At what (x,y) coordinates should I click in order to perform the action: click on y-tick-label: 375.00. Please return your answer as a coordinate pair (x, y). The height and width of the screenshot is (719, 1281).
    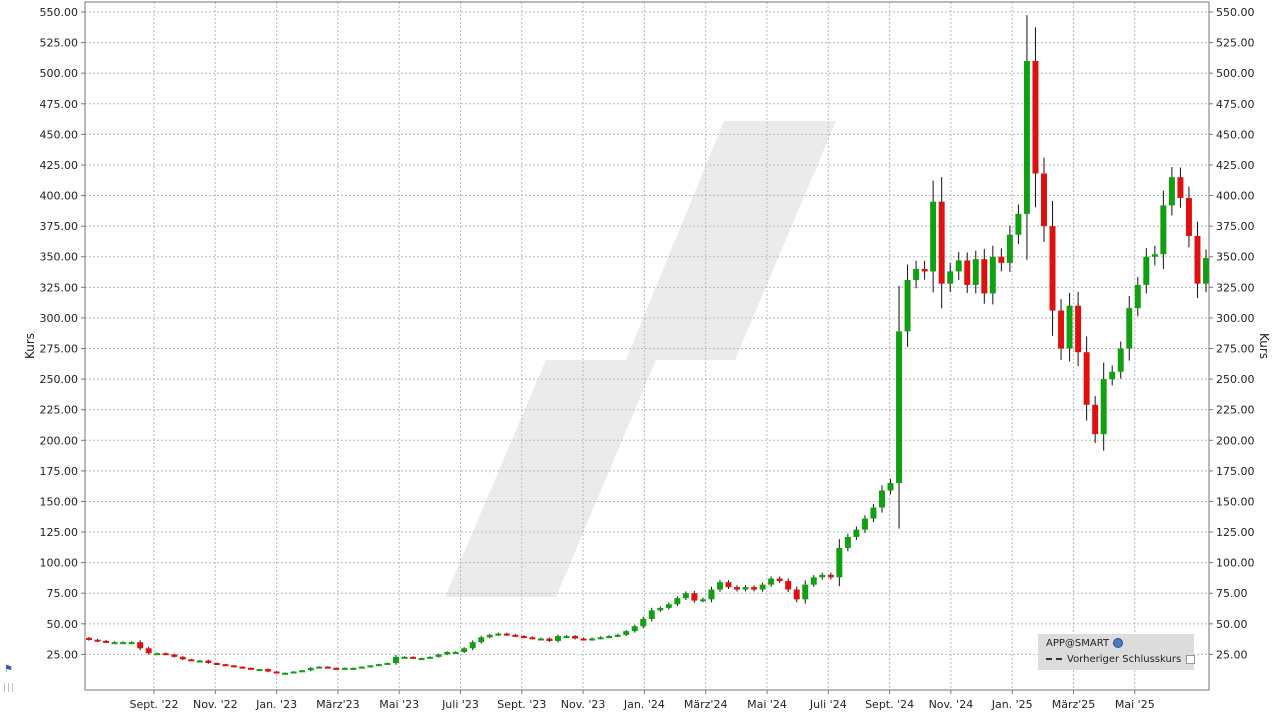
    Looking at the image, I should click on (59, 226).